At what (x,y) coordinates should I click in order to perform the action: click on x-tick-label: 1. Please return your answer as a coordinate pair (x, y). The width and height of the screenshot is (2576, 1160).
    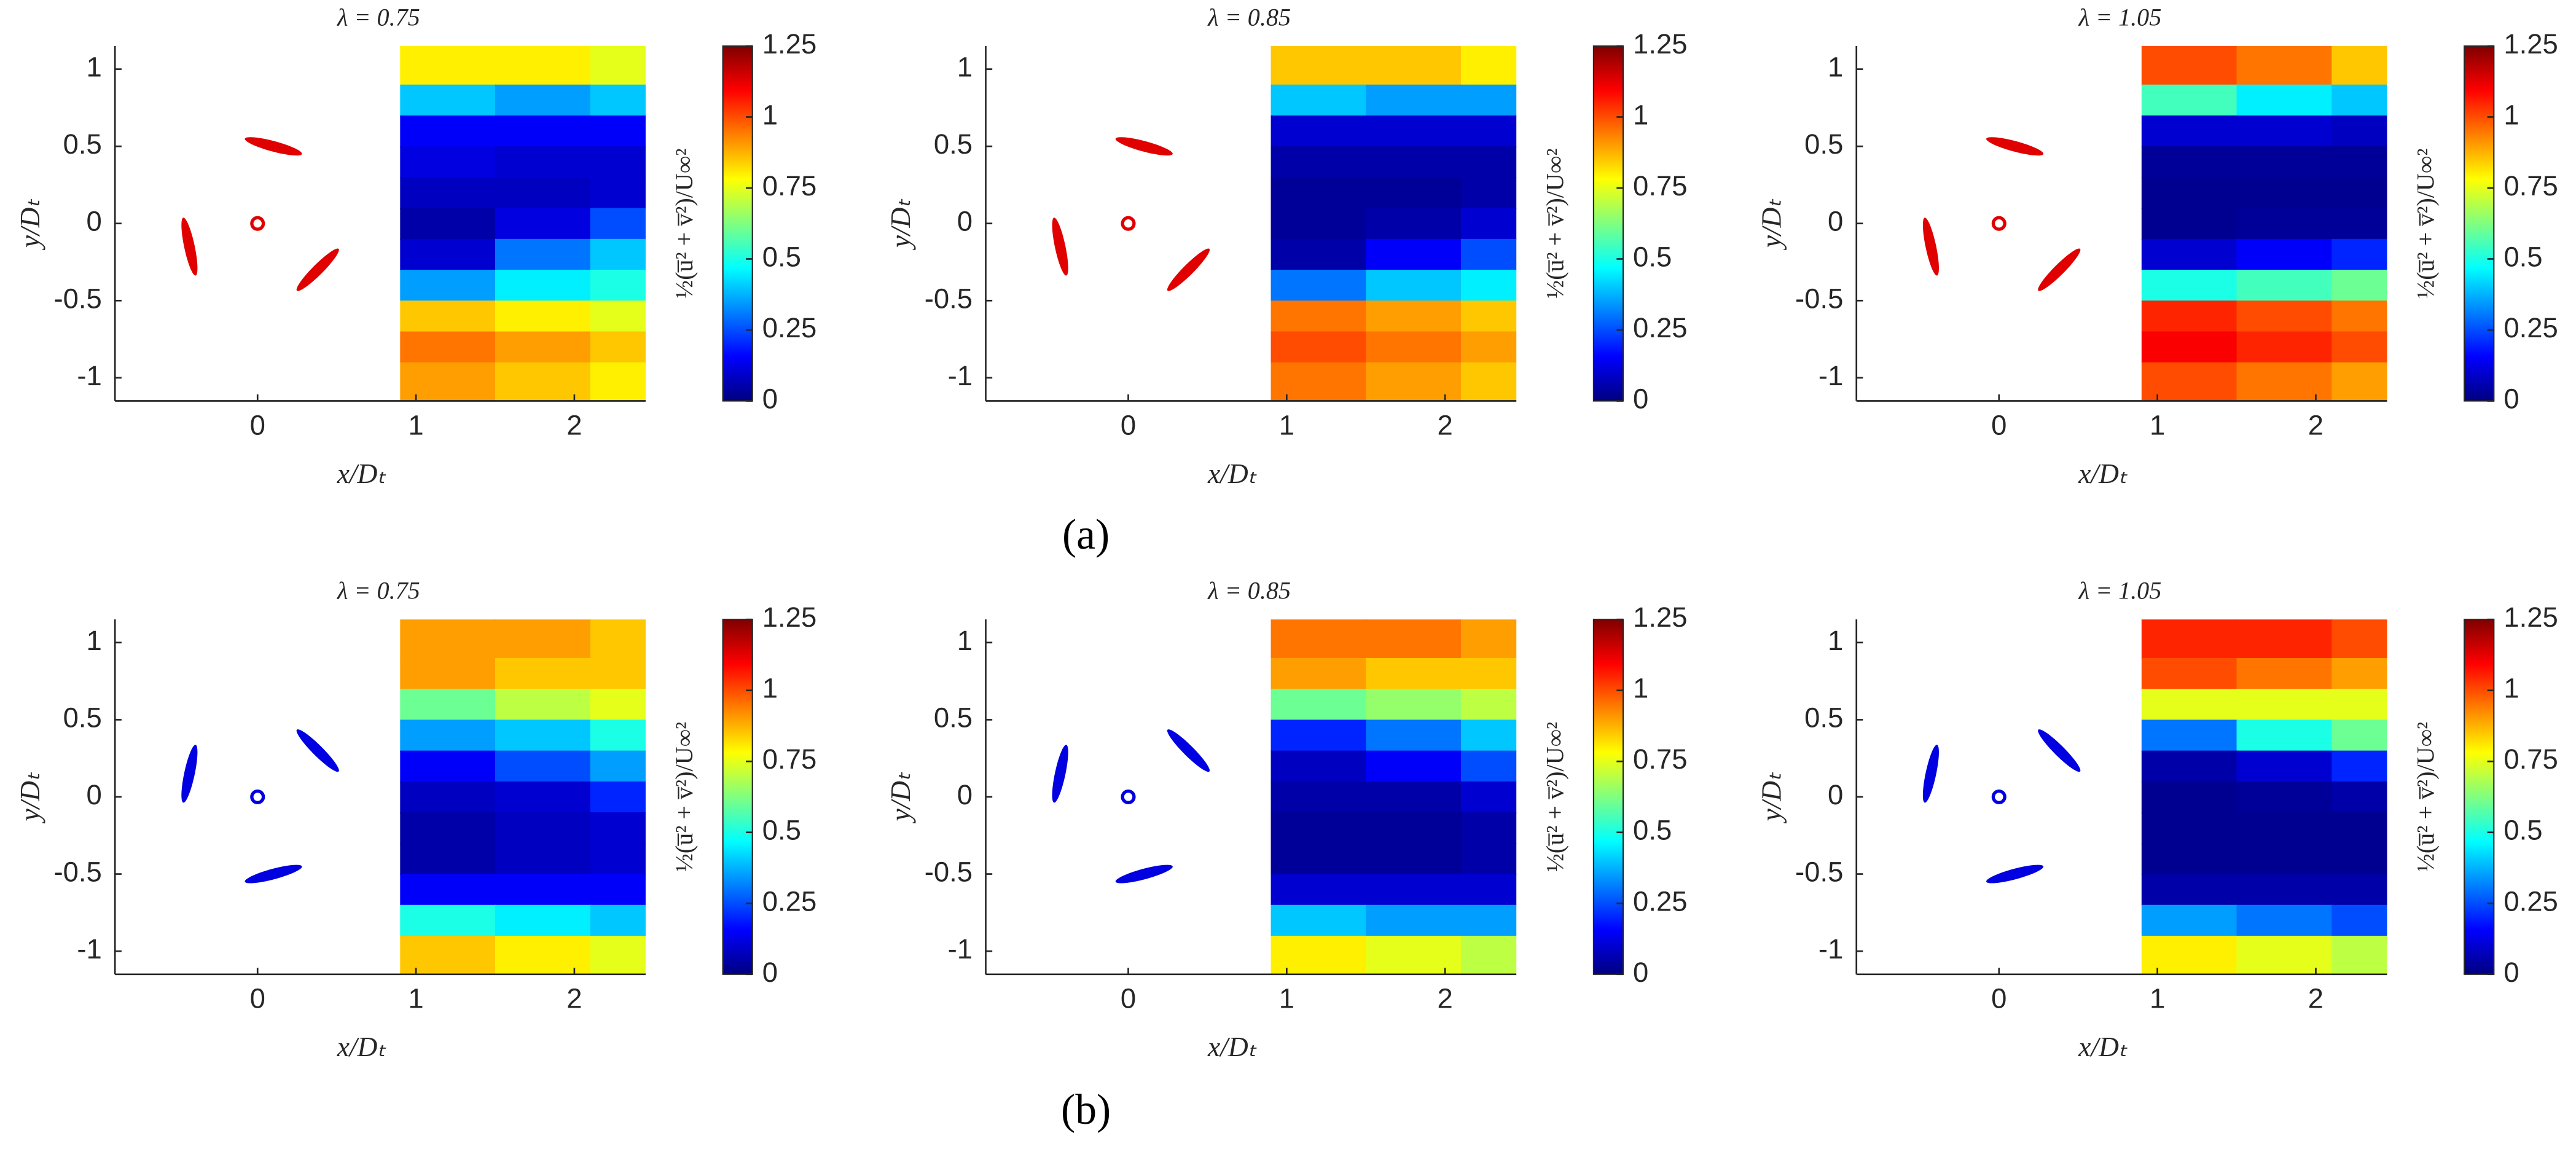
    Looking at the image, I should click on (2157, 425).